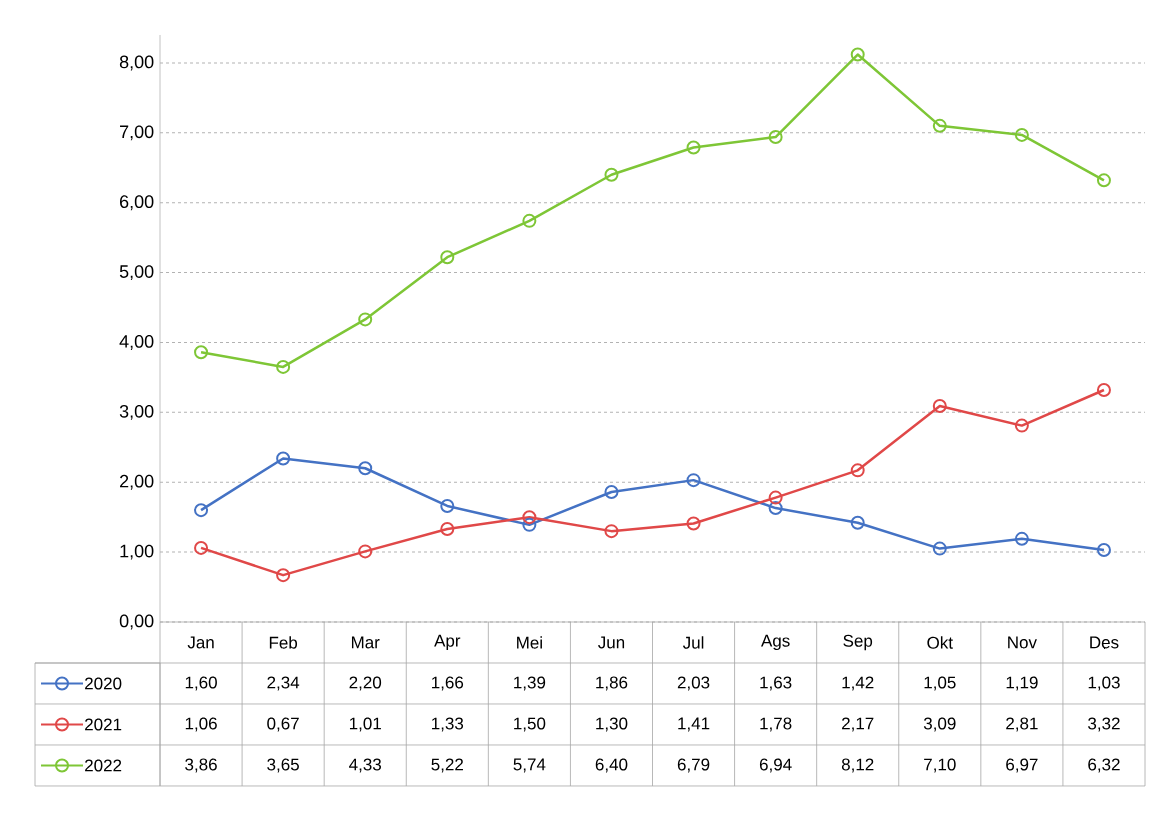 The image size is (1151, 837). What do you see at coordinates (283, 765) in the screenshot?
I see `data-label: 3,65` at bounding box center [283, 765].